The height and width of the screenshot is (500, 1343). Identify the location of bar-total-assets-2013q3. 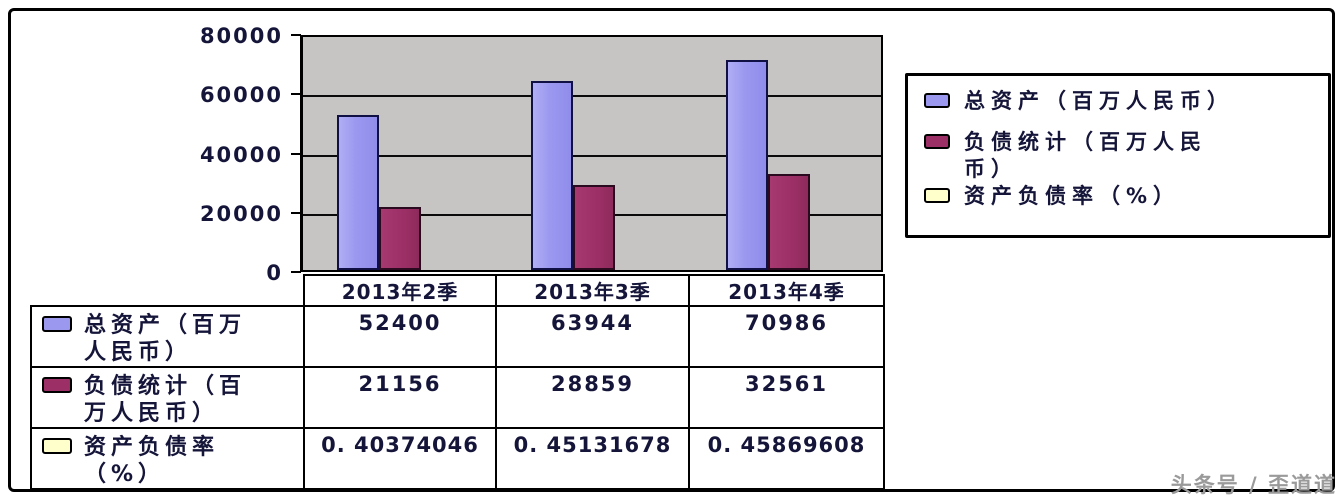
(552, 175).